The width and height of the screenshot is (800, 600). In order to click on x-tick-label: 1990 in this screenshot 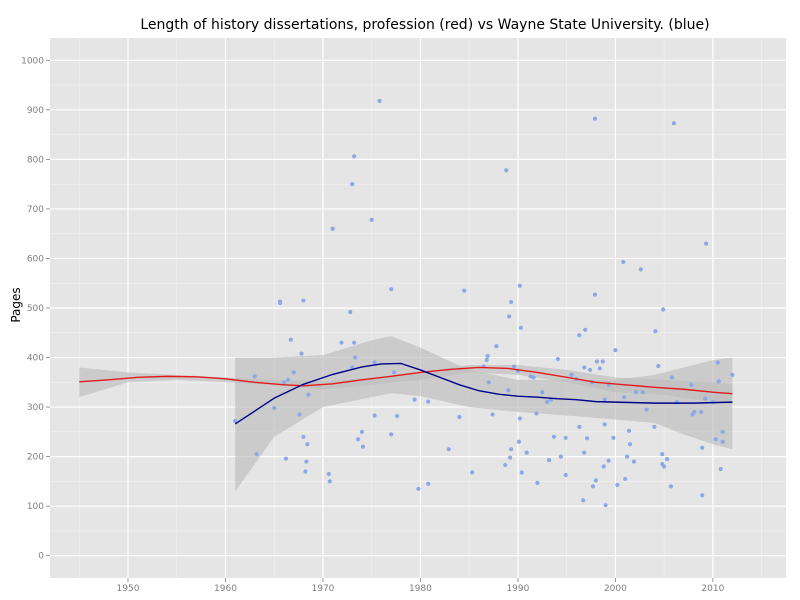, I will do `click(517, 589)`.